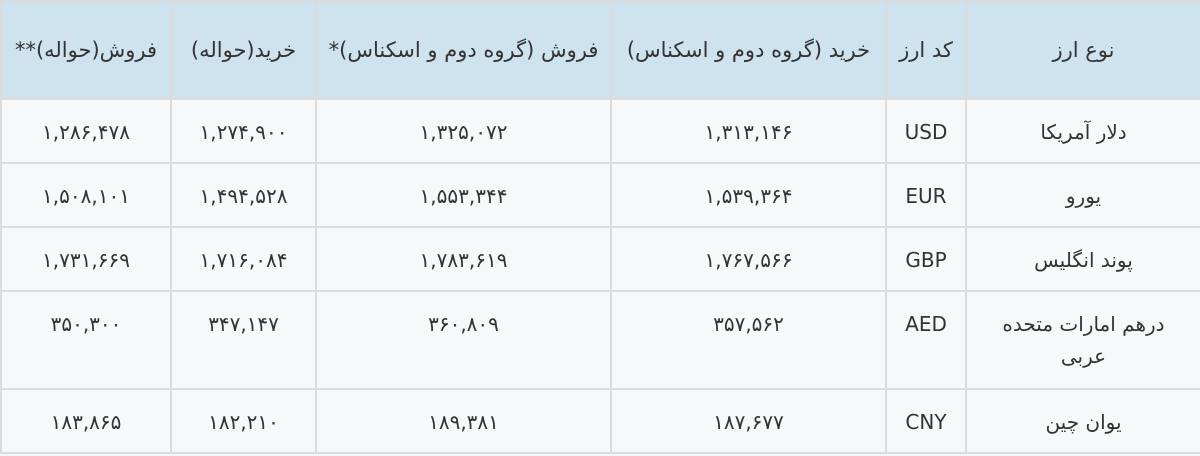 Image resolution: width=1200 pixels, height=456 pixels. What do you see at coordinates (463, 195) in the screenshot?
I see `sell-cash: ۱,۵۵۳,۳۴۴` at bounding box center [463, 195].